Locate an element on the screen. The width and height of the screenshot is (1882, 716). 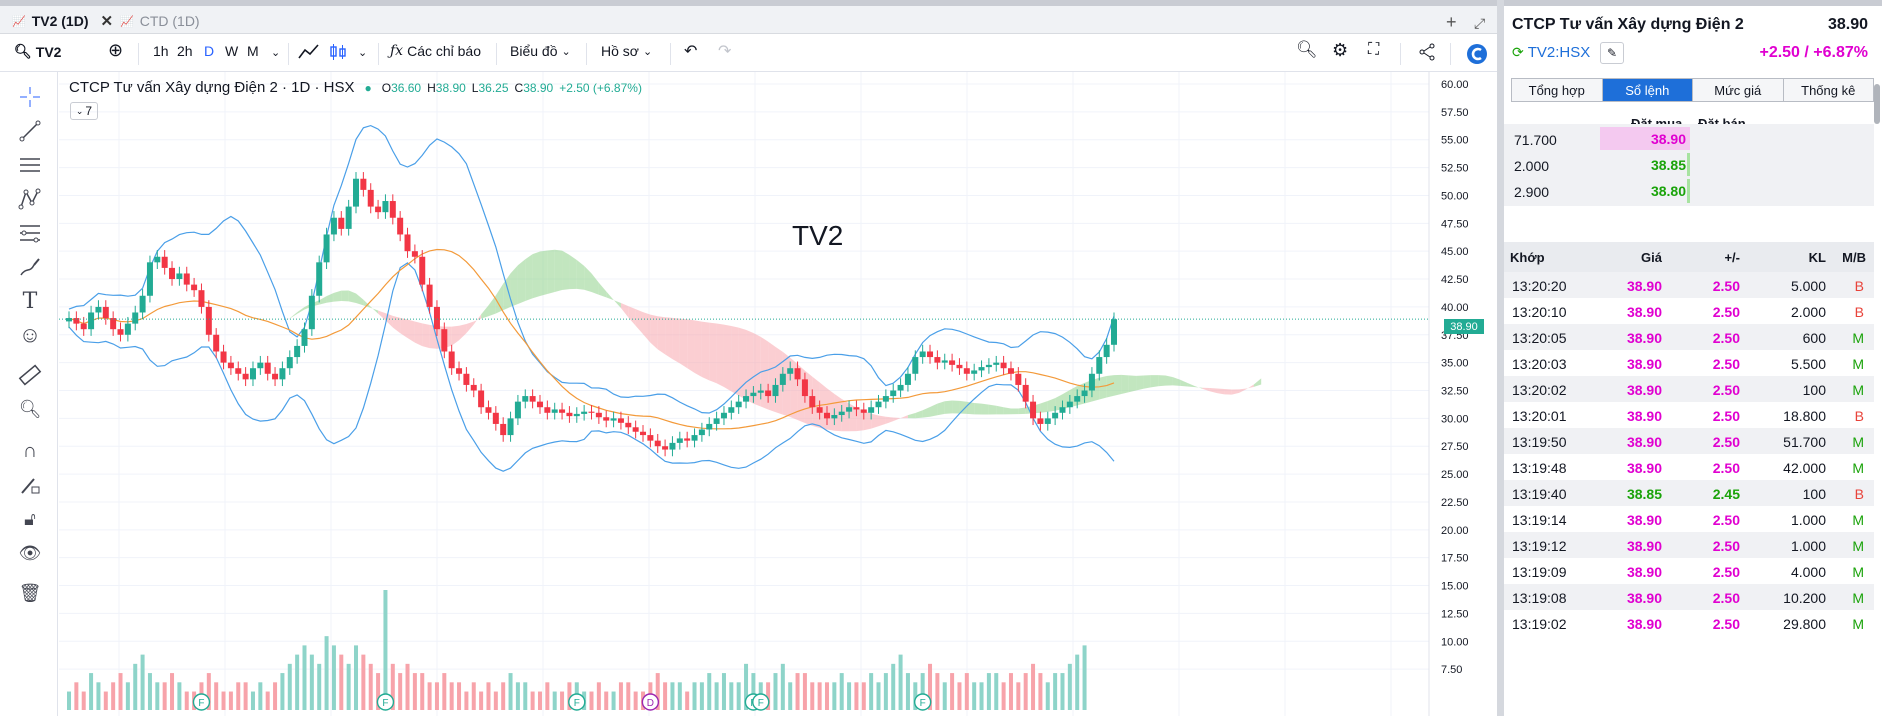
tab-thong-ke: Thống kê is located at coordinates (1828, 90).